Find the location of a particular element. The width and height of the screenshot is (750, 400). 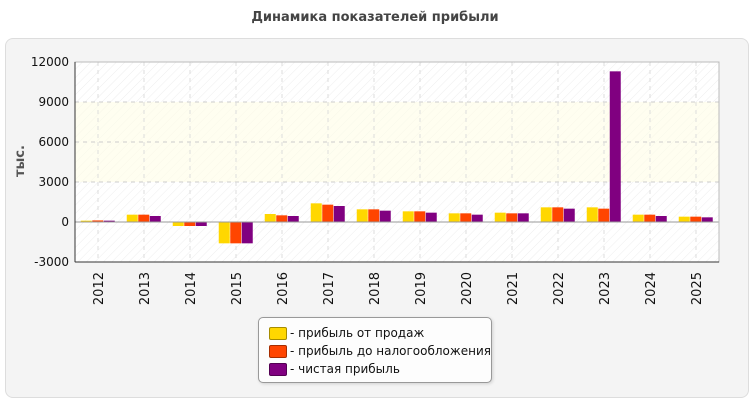

y-tick-label: 3000 is located at coordinates (53, 182).